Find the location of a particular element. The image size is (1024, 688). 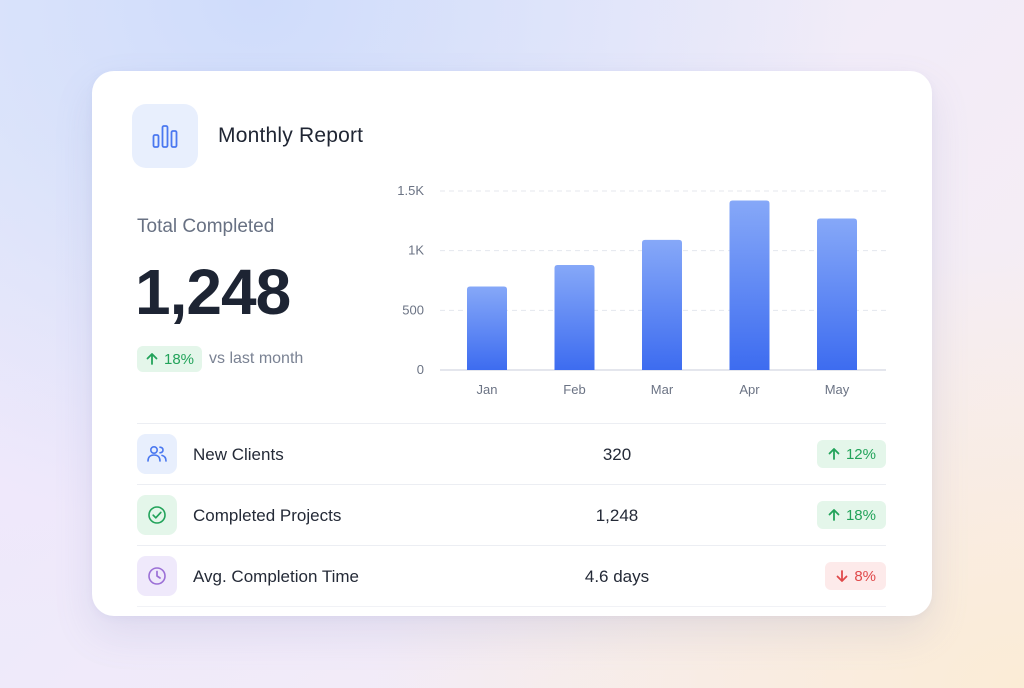

metric-label: Avg. Completion Time is located at coordinates (276, 576).